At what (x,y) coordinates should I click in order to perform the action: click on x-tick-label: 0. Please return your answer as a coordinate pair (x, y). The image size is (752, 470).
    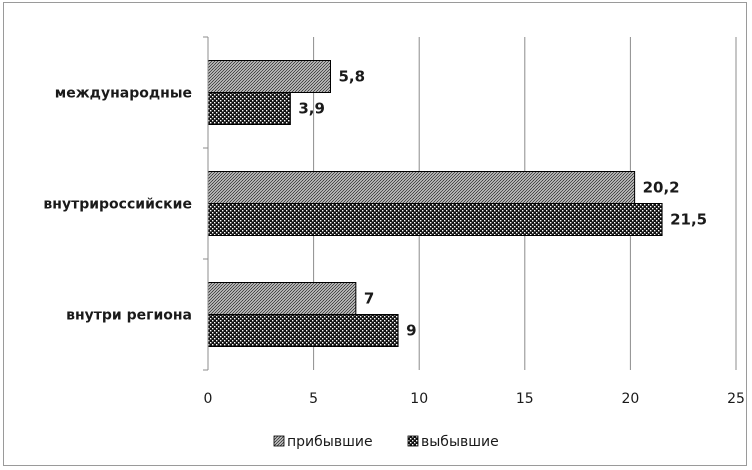
    Looking at the image, I should click on (208, 399).